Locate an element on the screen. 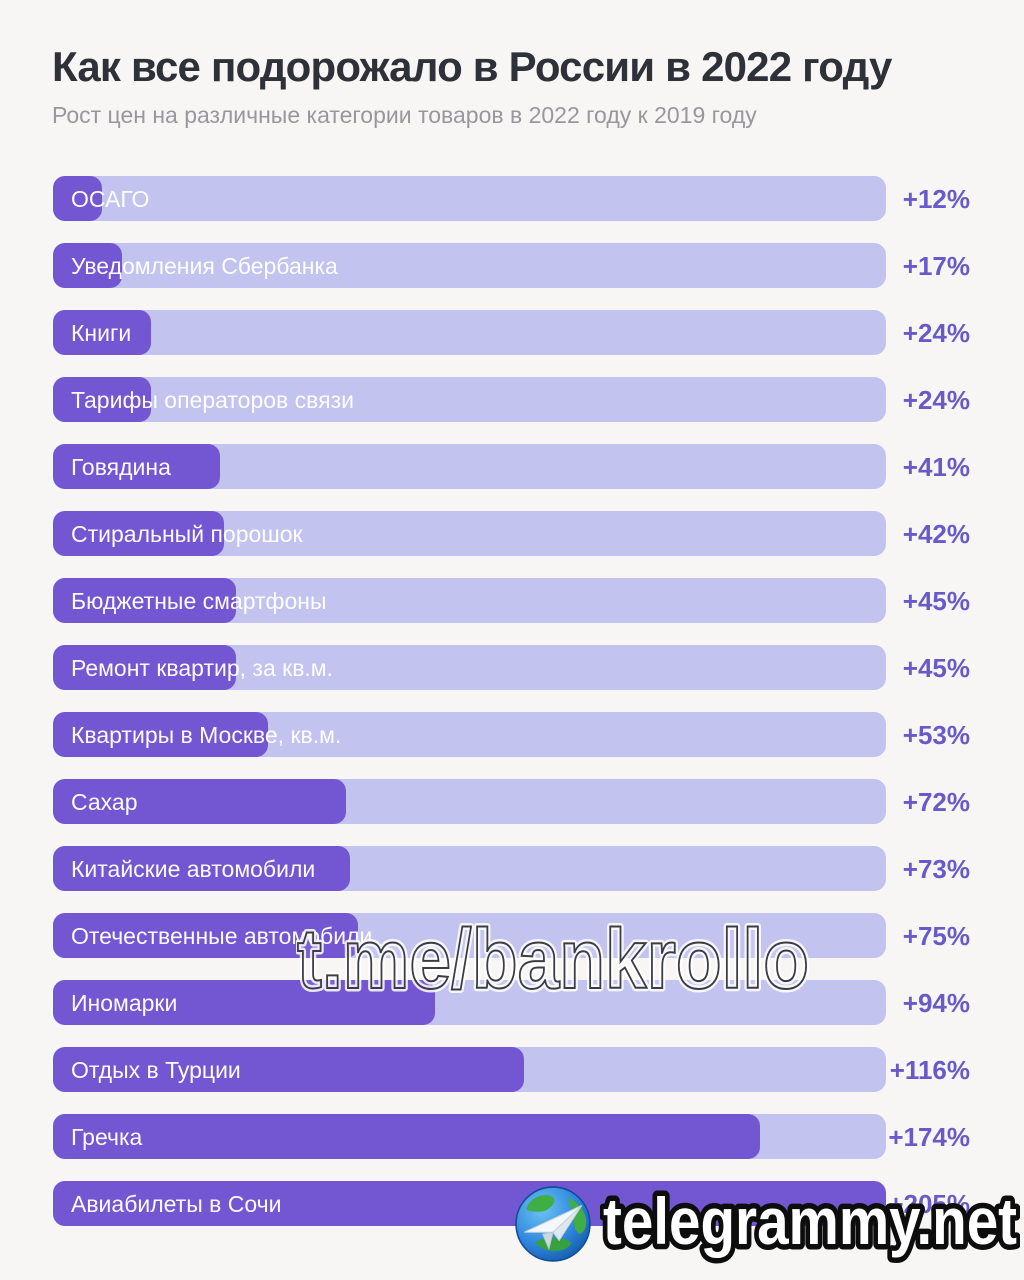 This screenshot has height=1280, width=1024. bar-label: Отечественные автомобили is located at coordinates (222, 936).